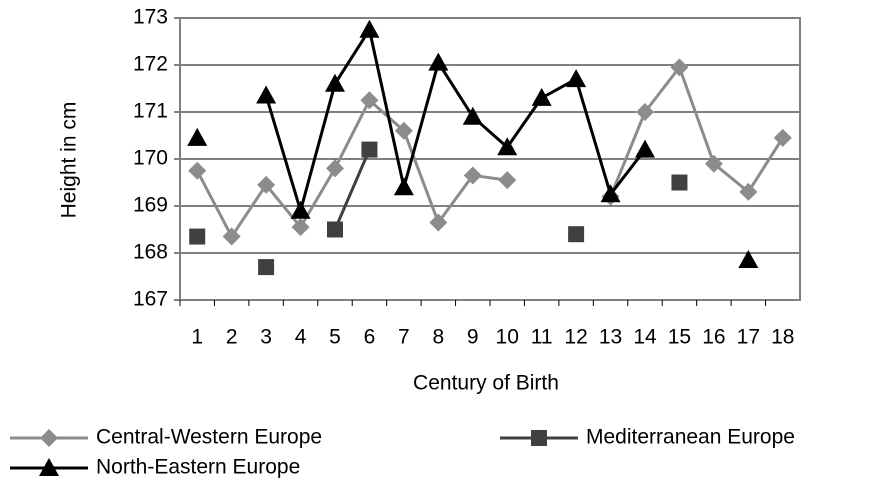 The height and width of the screenshot is (489, 881). Describe the element at coordinates (782, 337) in the screenshot. I see `x-tick-label: 18` at that location.